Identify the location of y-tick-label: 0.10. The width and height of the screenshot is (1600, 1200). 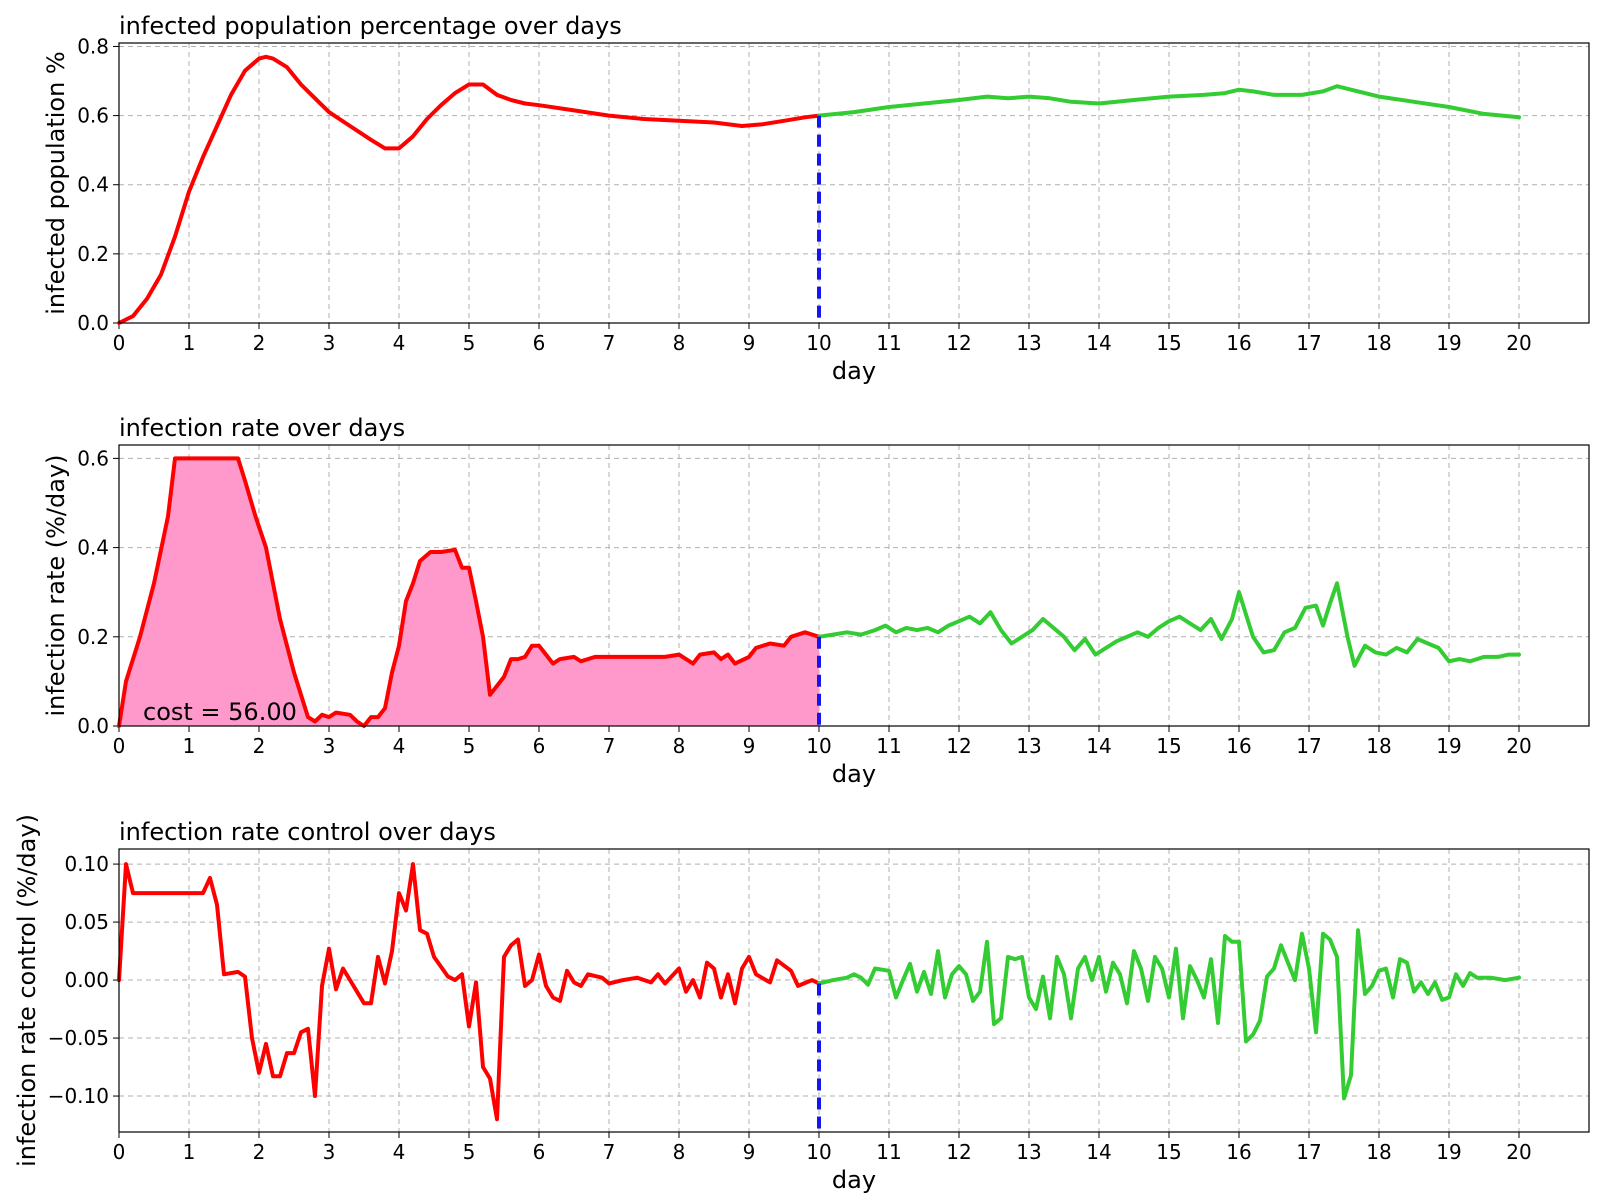
(86, 864).